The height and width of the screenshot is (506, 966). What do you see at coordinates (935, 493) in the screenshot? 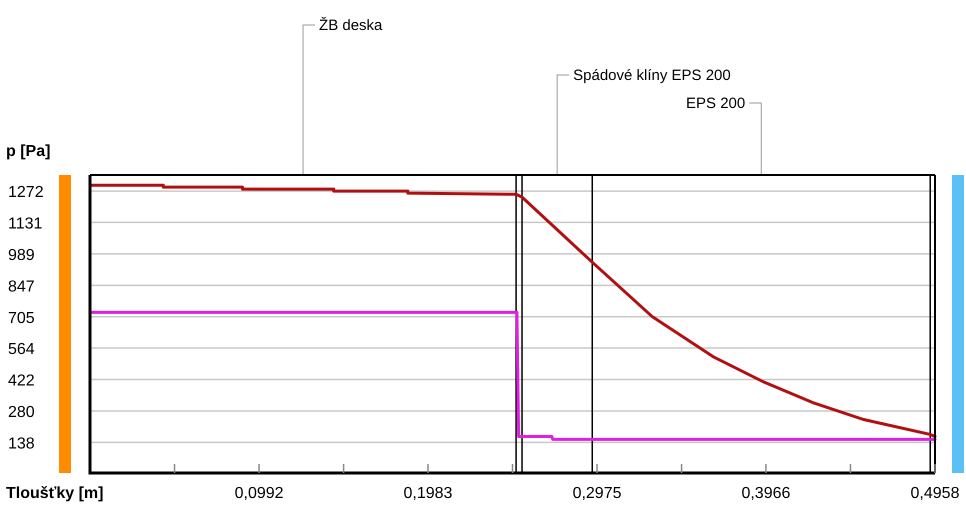
I see `x-tick-label: 0,4958` at bounding box center [935, 493].